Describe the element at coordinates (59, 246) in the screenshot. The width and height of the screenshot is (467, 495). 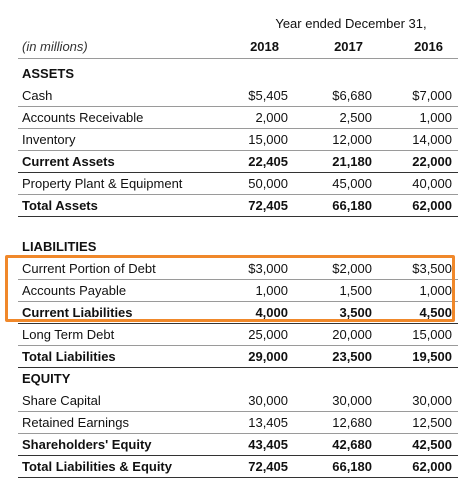
I see `section-title-label: LIABILITIES` at that location.